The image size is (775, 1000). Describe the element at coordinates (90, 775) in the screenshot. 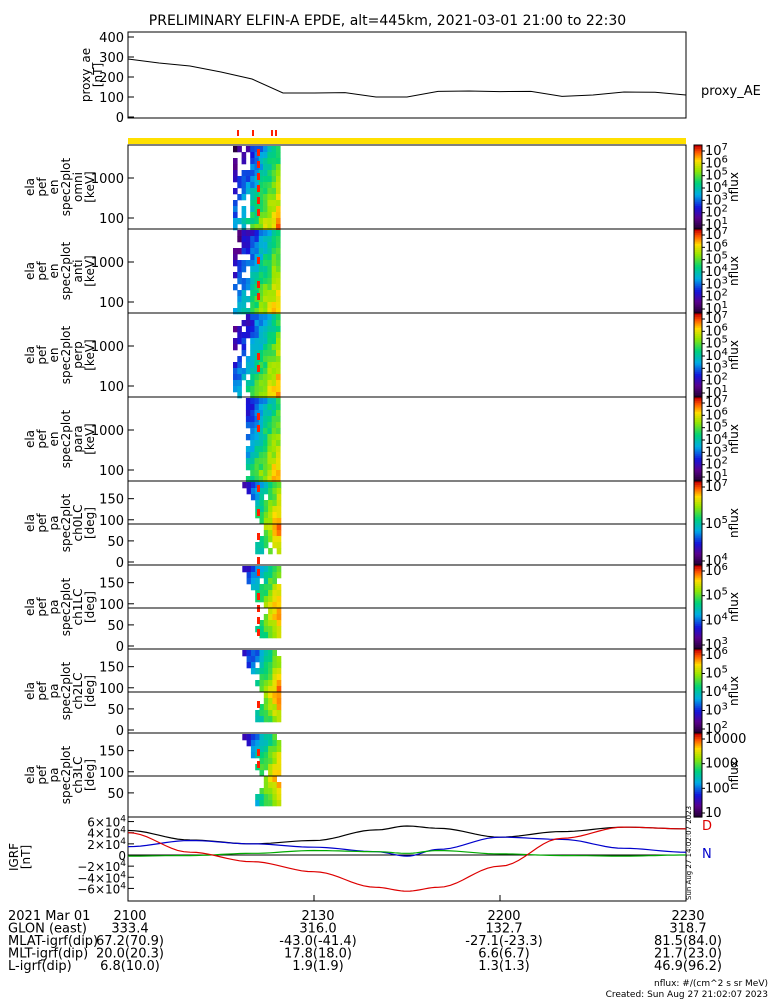

I see `ylabel-line: [deg]` at that location.